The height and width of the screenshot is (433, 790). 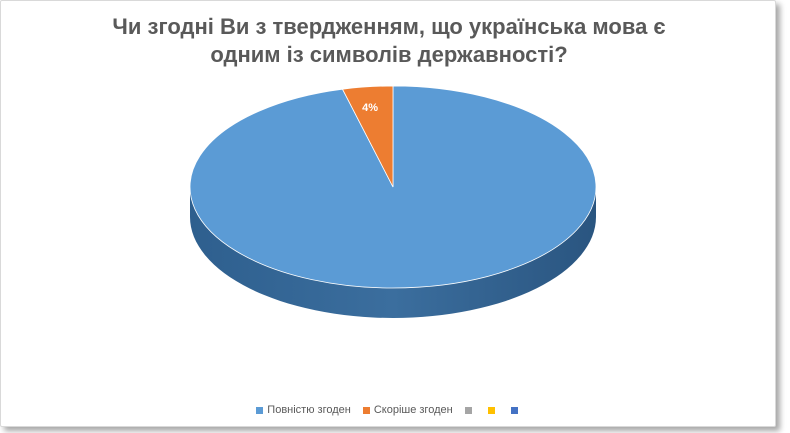 What do you see at coordinates (391, 327) in the screenshot?
I see `data-label-0: 96%` at bounding box center [391, 327].